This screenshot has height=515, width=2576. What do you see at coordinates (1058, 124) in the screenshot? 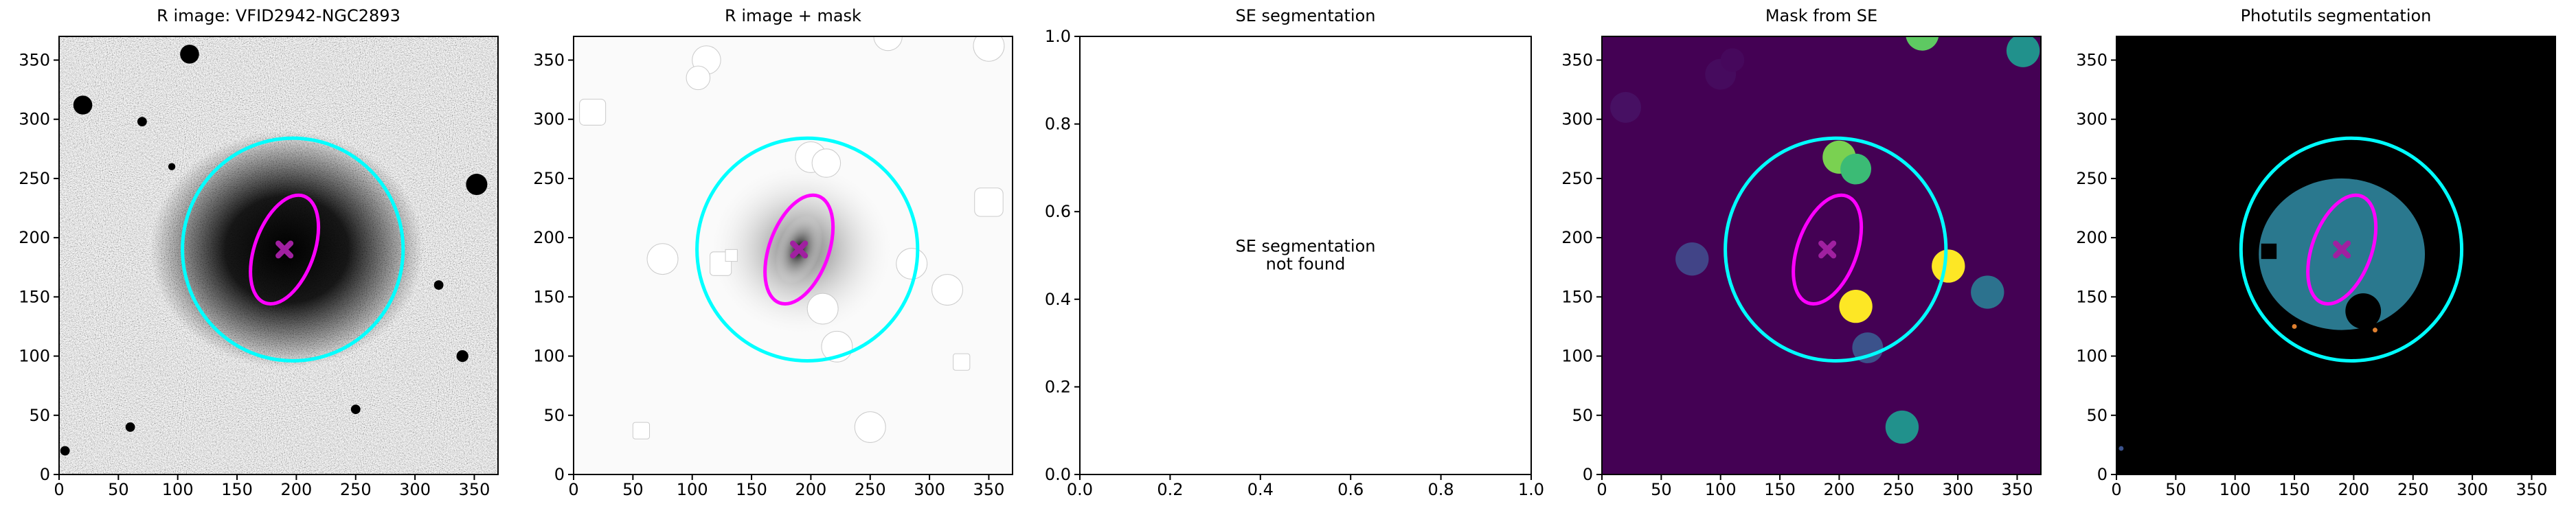
I see `y-tick-label: 0.8` at bounding box center [1058, 124].